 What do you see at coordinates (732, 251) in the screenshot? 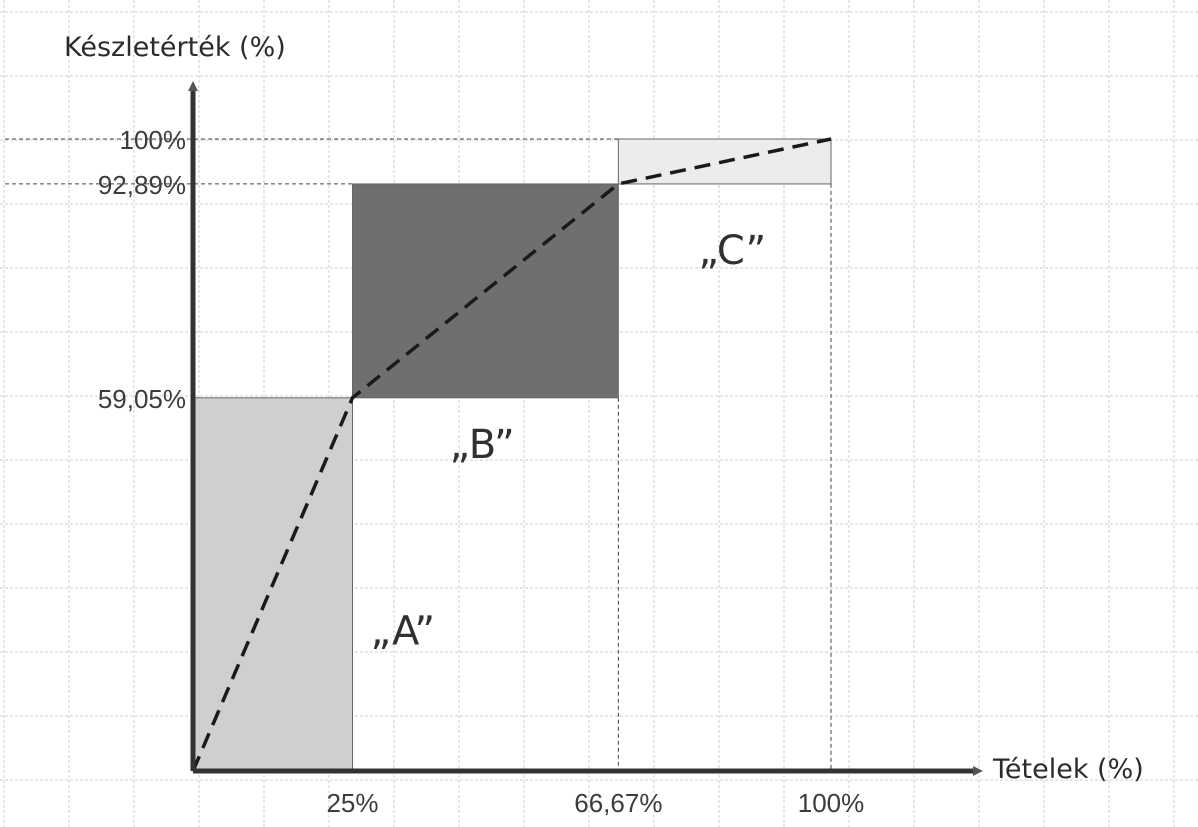
I see `class-label-c: „C”` at bounding box center [732, 251].